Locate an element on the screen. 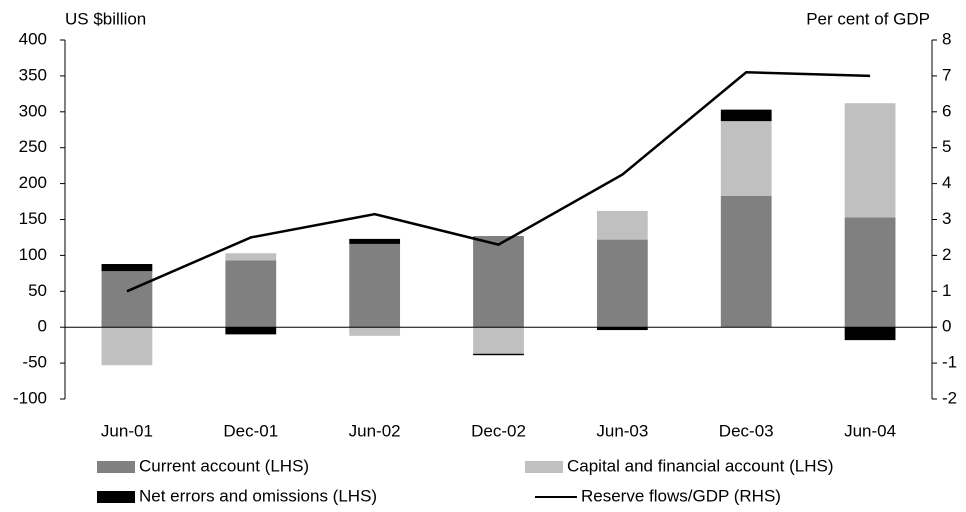 This screenshot has width=966, height=512. x-tick-label: Jun-04 is located at coordinates (870, 430).